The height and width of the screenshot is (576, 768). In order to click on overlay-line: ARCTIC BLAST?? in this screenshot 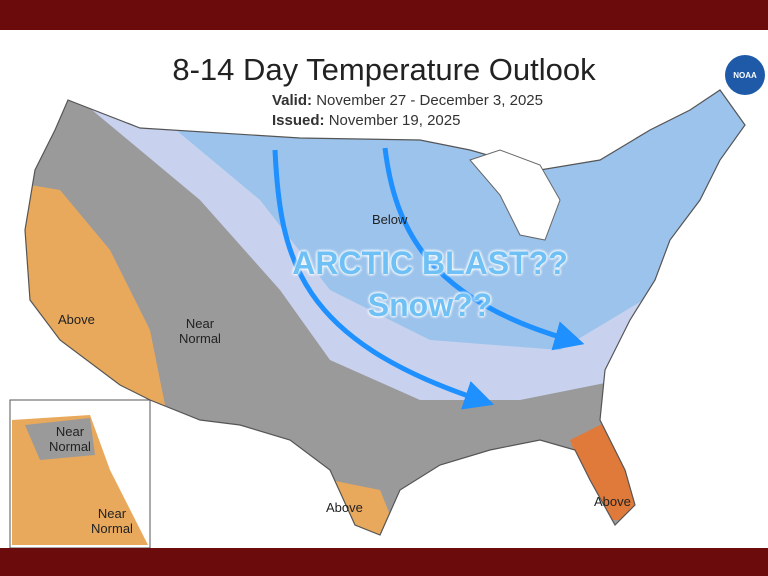, I will do `click(430, 263)`.